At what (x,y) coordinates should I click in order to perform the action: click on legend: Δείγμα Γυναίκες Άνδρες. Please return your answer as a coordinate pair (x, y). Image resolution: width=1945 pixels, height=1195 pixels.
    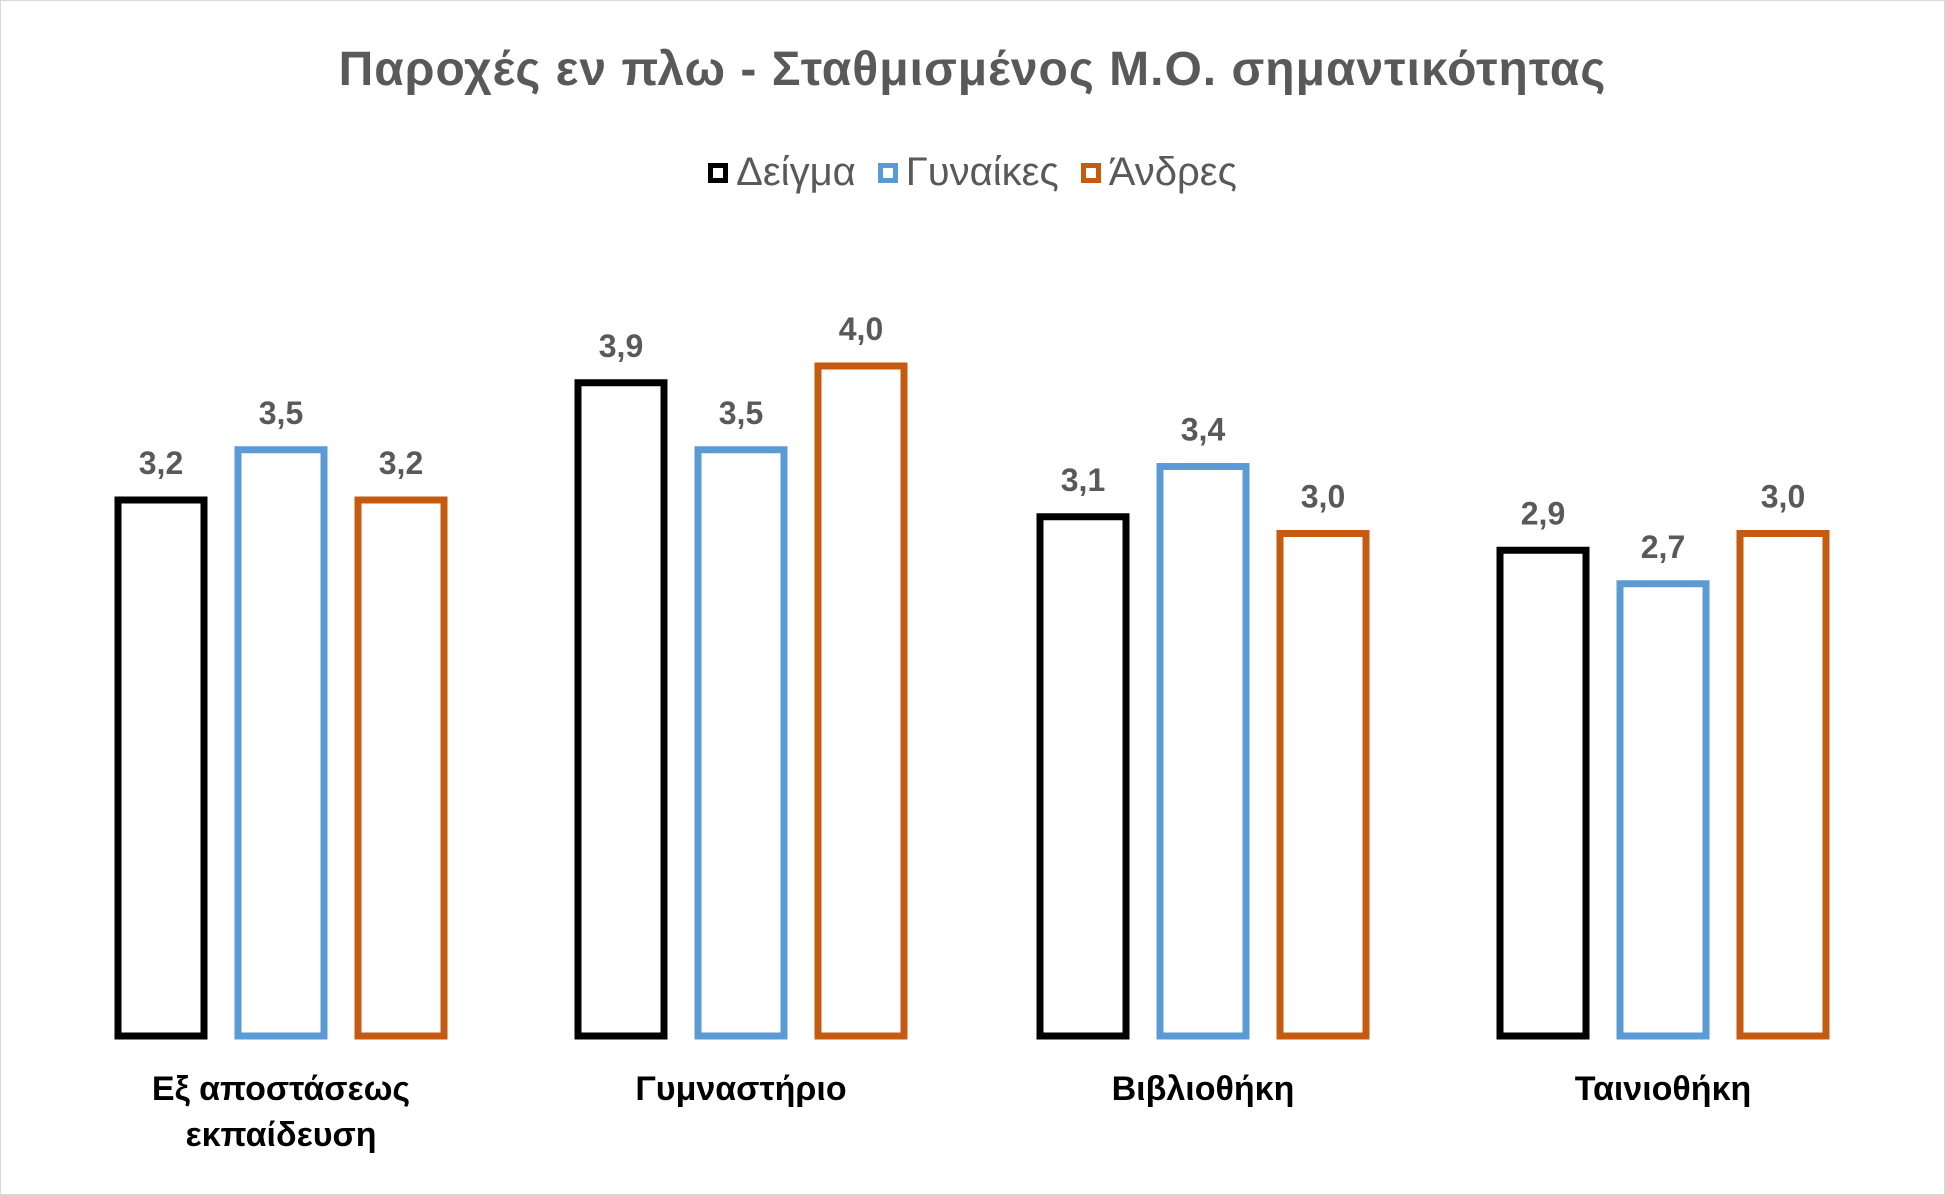
    Looking at the image, I should click on (972, 172).